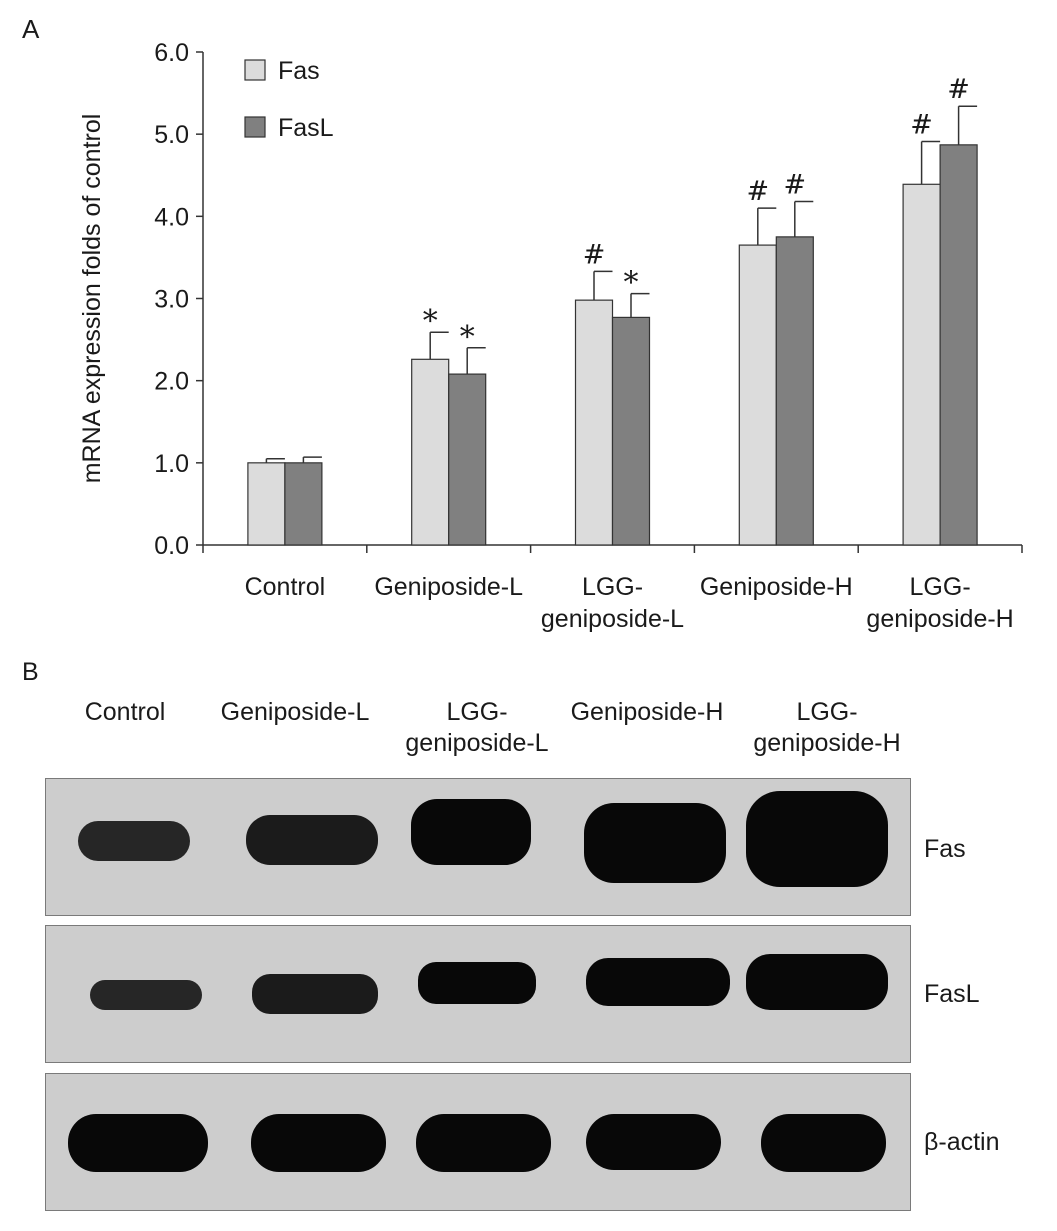 This screenshot has width=1057, height=1231. I want to click on y-tick-label: 0.0, so click(171, 546).